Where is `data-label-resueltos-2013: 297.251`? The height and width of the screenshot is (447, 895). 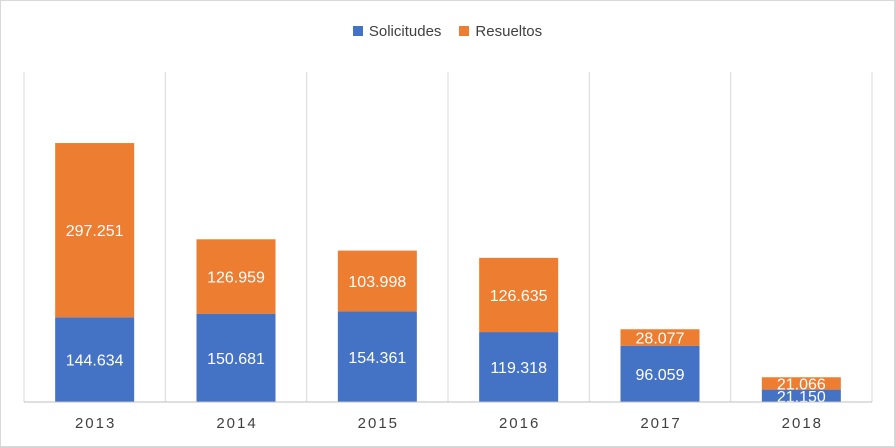 data-label-resueltos-2013: 297.251 is located at coordinates (95, 231).